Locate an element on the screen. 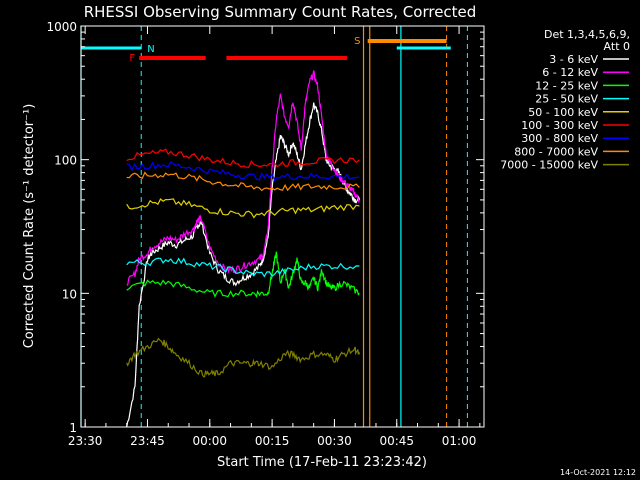  legend-header-line-1: Det 1,3,4,5,6,9, is located at coordinates (587, 34).